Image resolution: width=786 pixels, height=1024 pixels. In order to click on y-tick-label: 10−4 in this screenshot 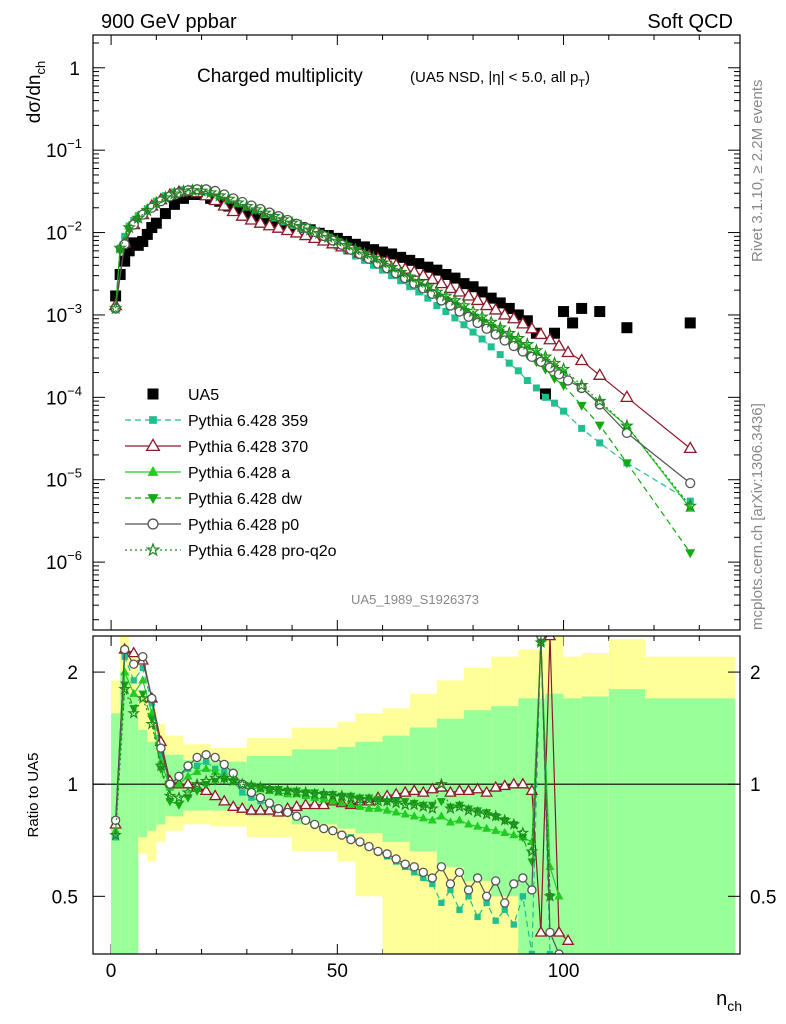, I will do `click(64, 396)`.